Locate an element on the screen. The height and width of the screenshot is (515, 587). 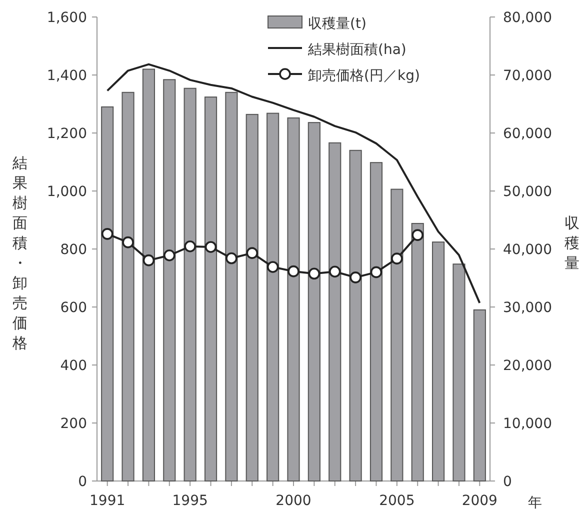
text: 結果樹面積・卸売価格 is located at coordinates (20, 253).